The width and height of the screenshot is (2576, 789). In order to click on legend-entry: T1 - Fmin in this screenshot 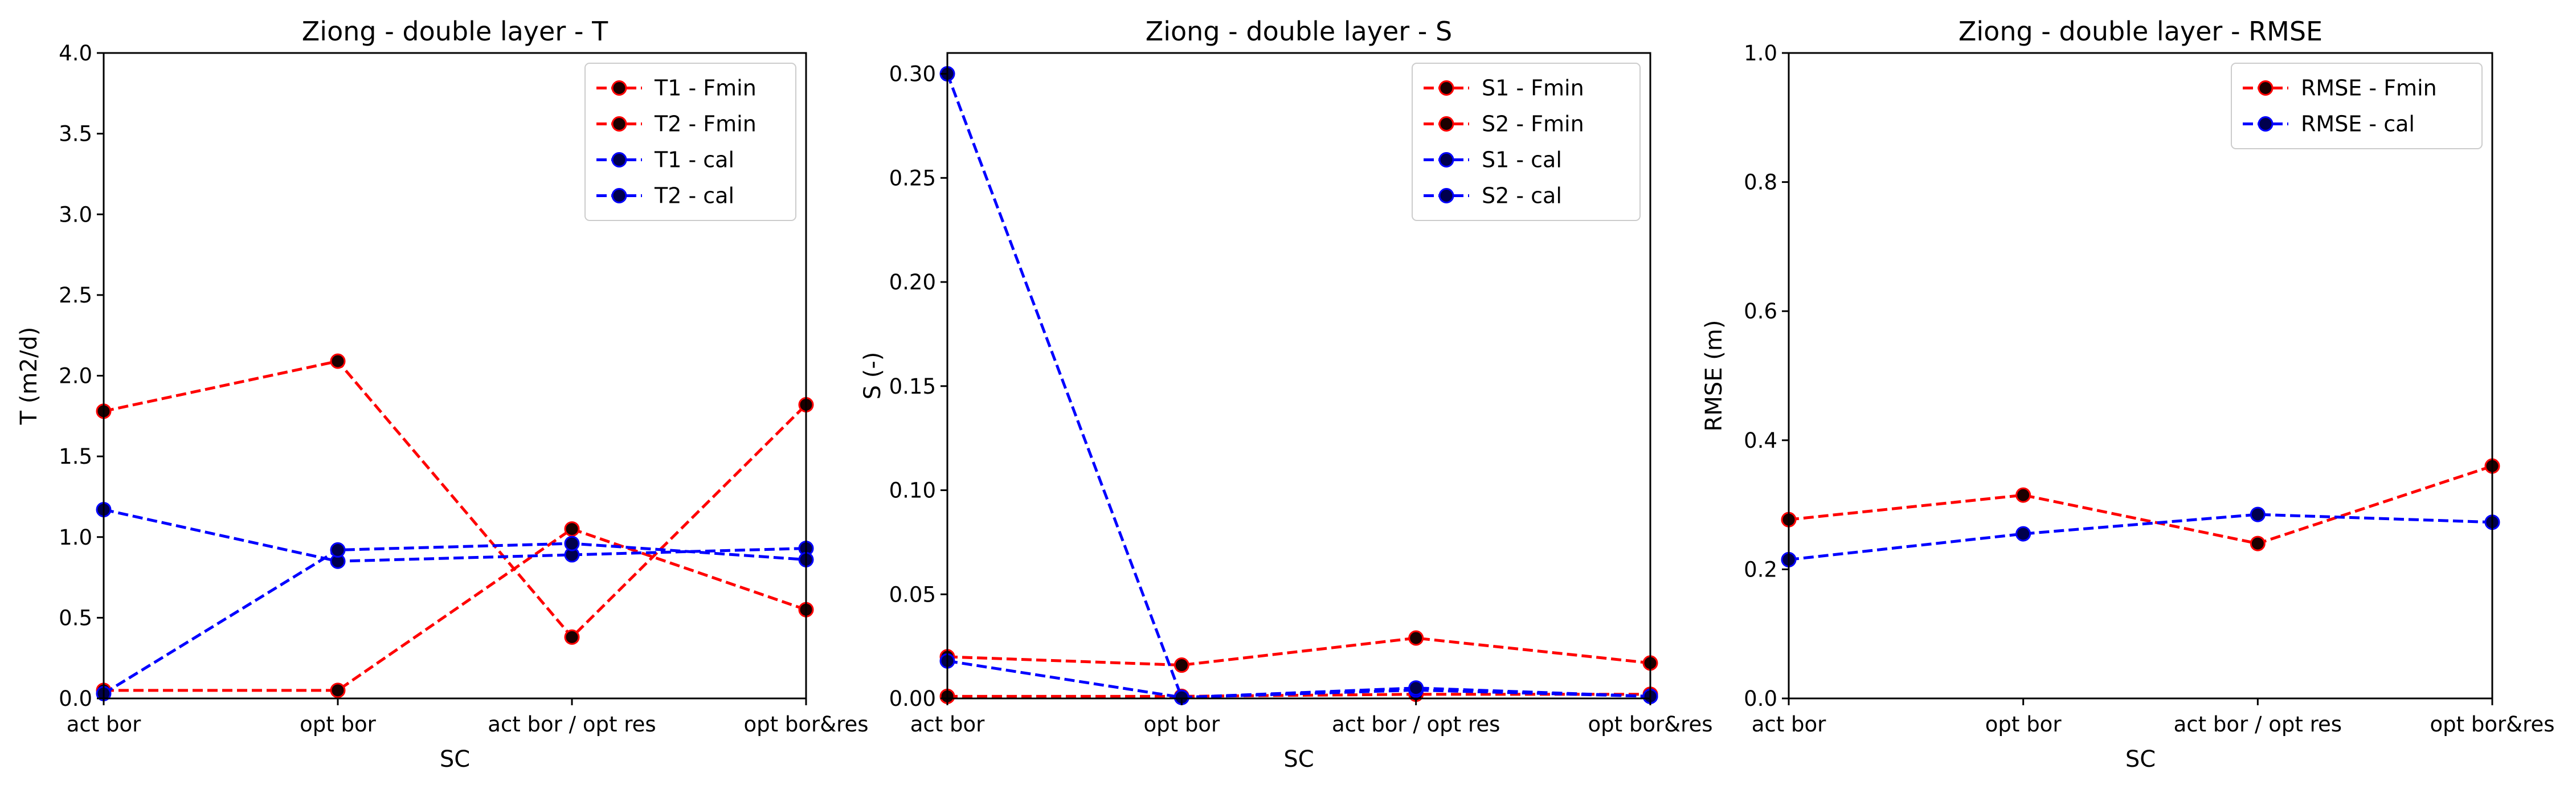, I will do `click(676, 89)`.